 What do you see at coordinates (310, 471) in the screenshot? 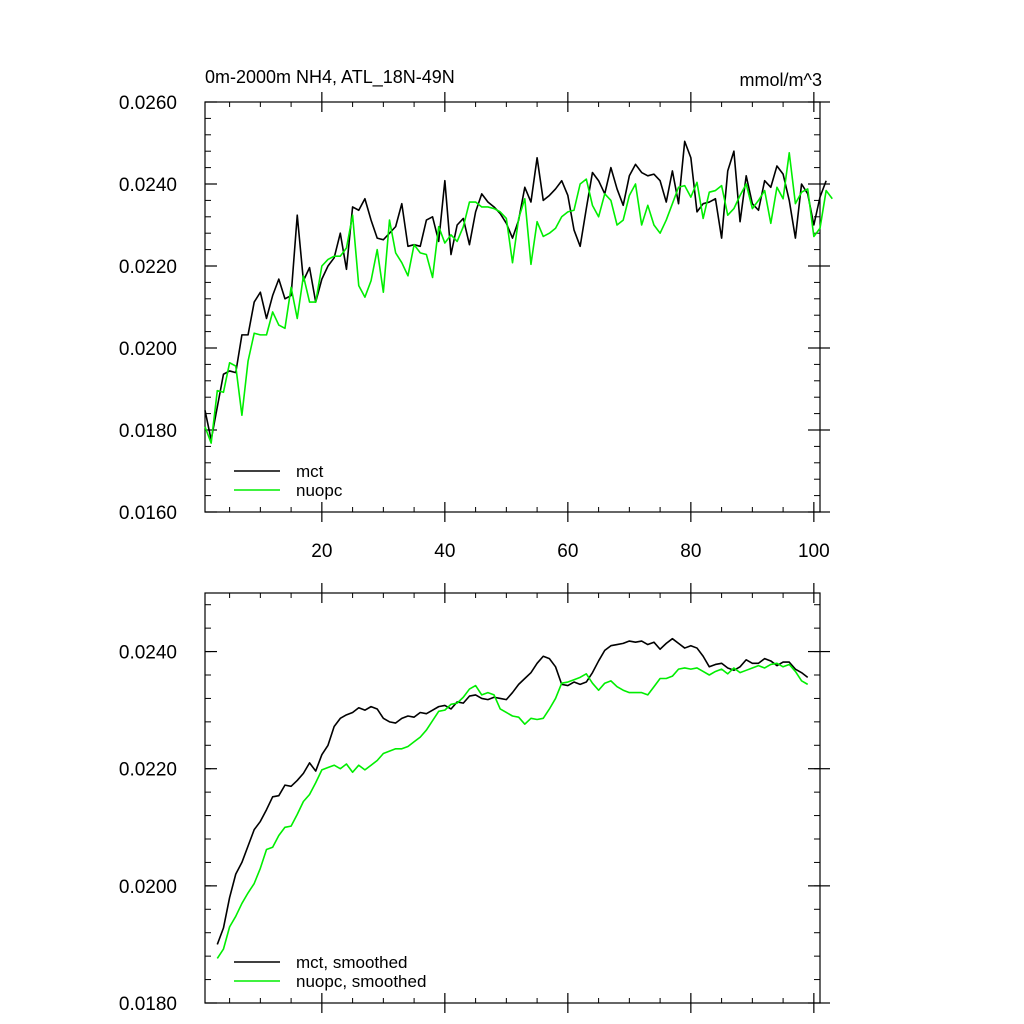
I see `legend-label-mct: mct` at bounding box center [310, 471].